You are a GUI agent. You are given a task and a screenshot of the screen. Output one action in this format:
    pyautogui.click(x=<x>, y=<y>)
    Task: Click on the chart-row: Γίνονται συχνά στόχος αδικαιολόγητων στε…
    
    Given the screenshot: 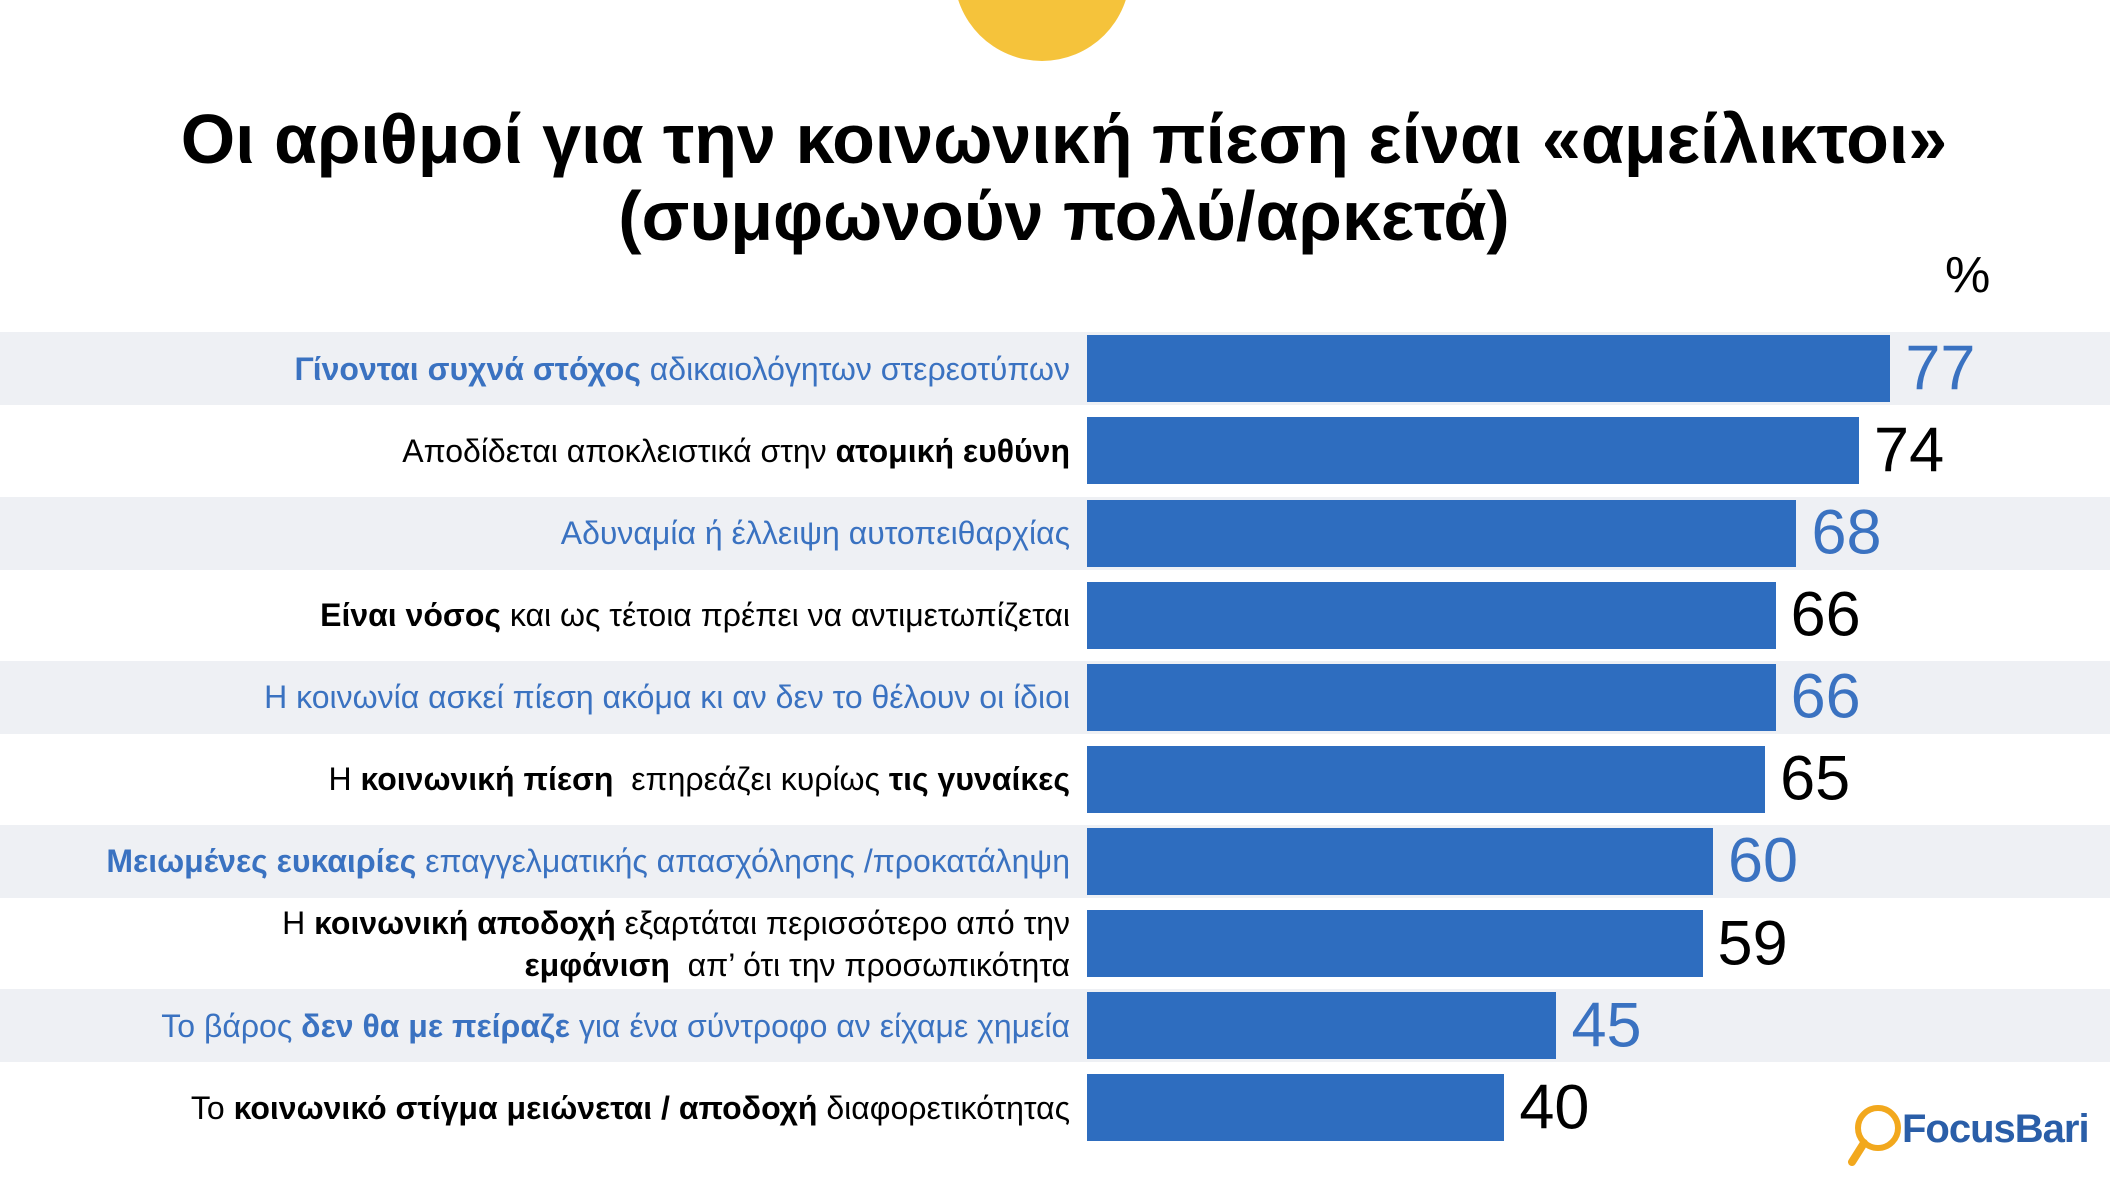 What is the action you would take?
    pyautogui.click(x=1055, y=369)
    